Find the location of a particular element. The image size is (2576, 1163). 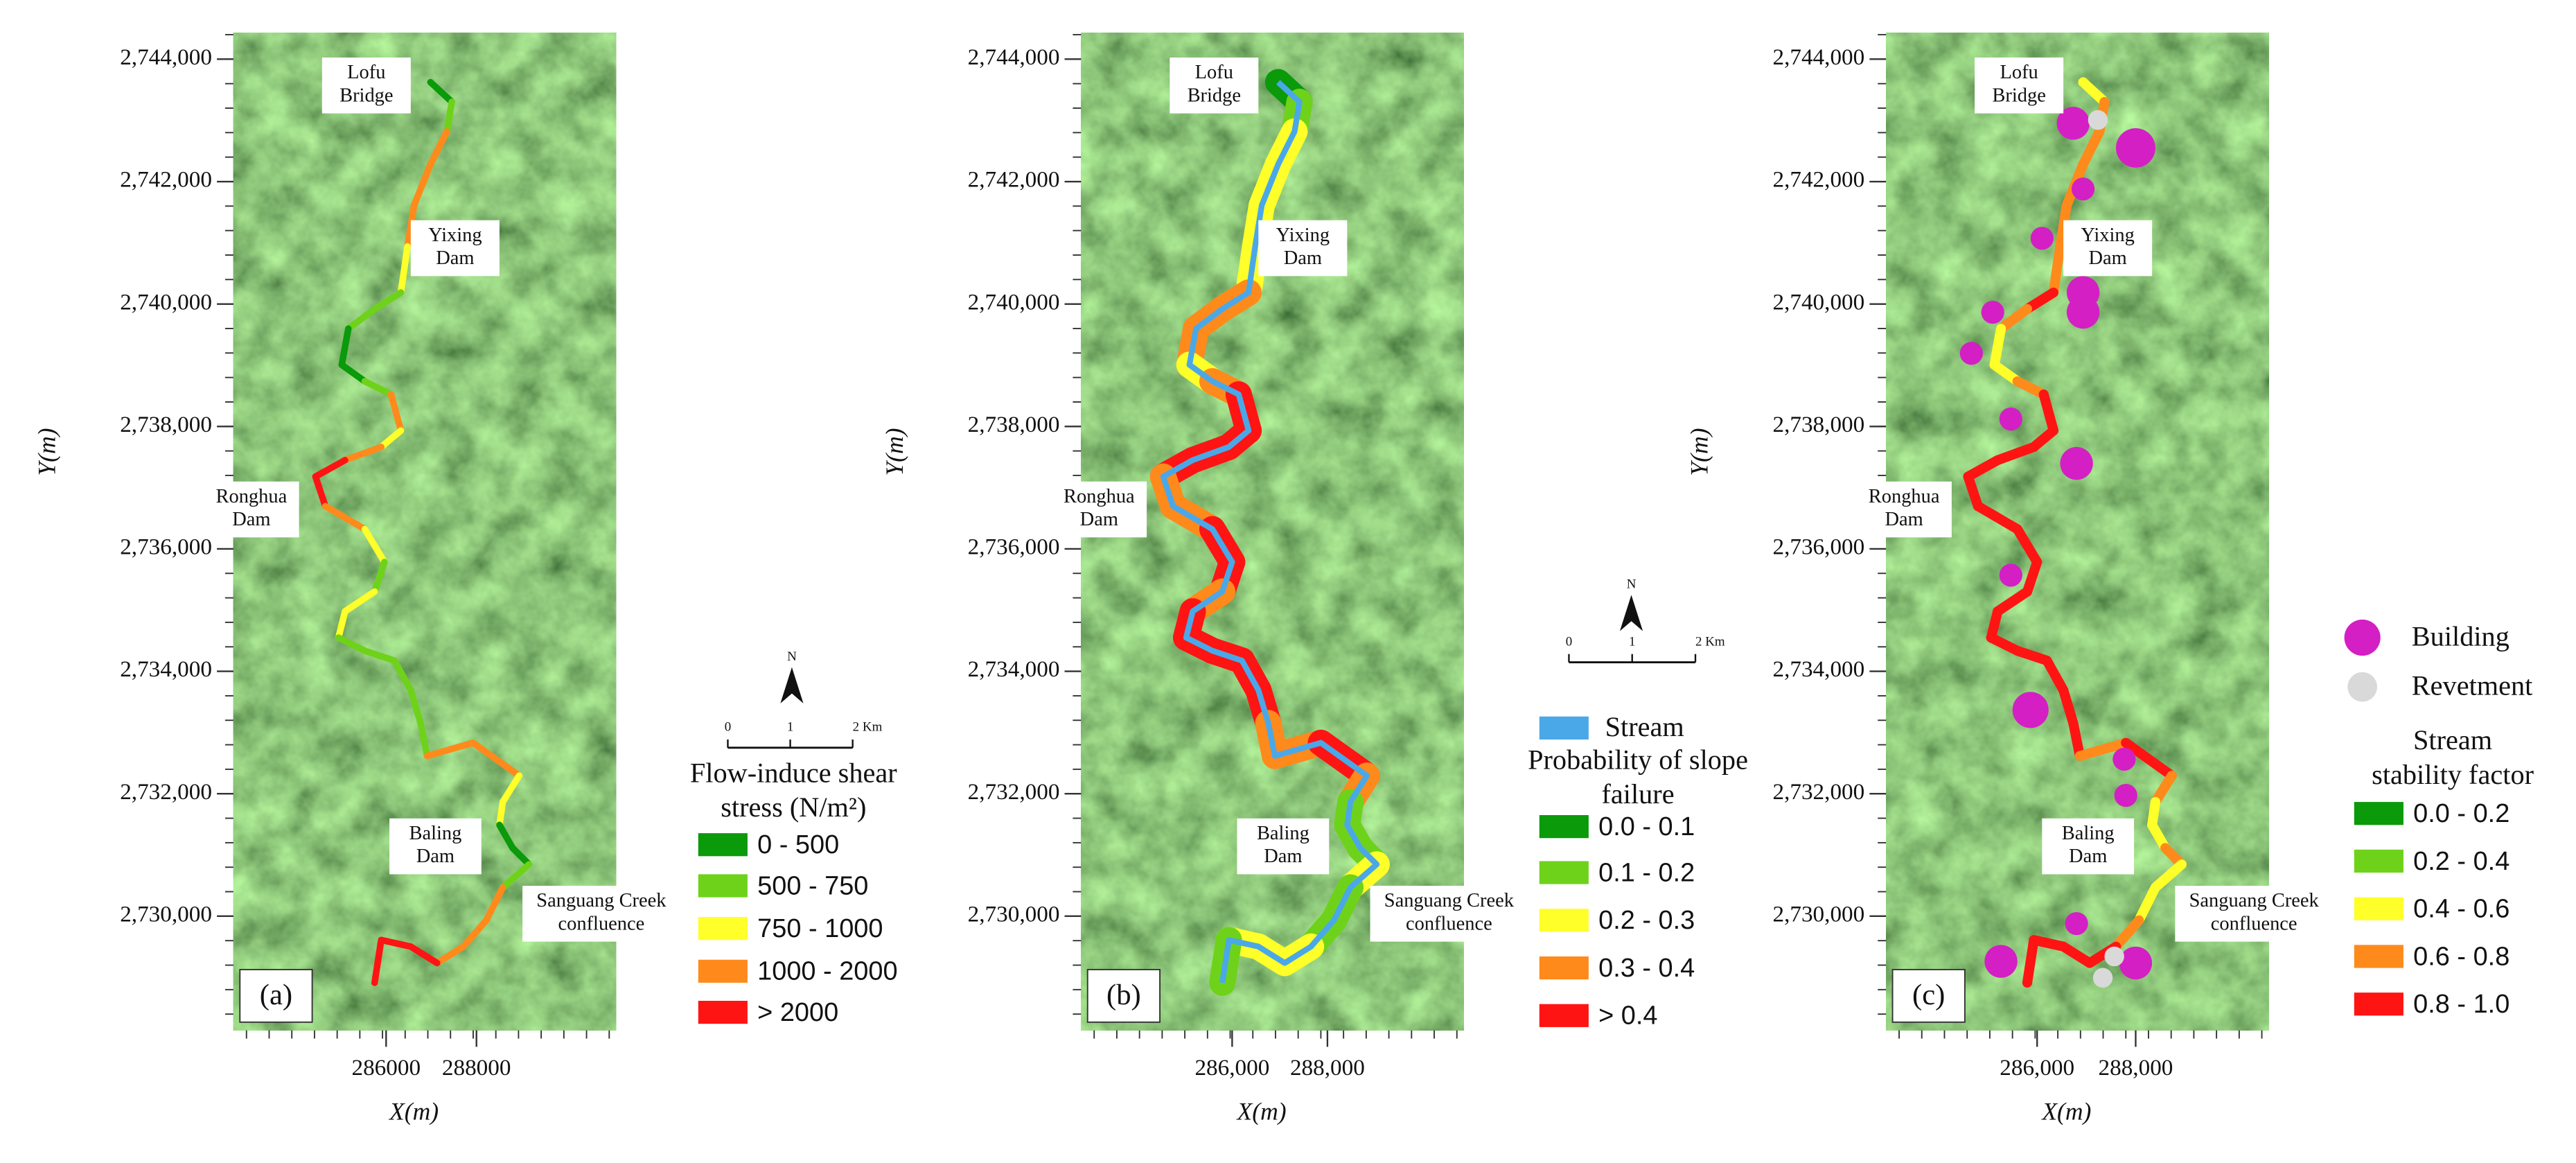

x-tick-label: 286000 is located at coordinates (387, 1068).